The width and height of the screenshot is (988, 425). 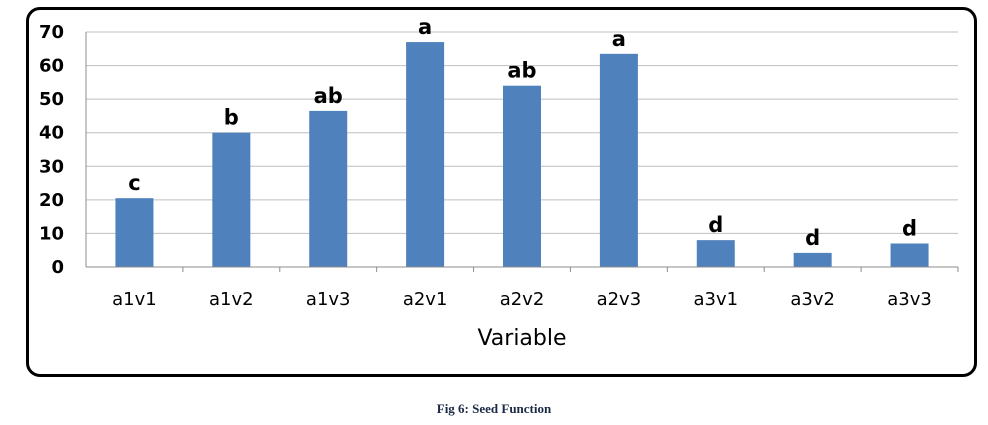 What do you see at coordinates (812, 299) in the screenshot?
I see `x-tick-label: a3v2` at bounding box center [812, 299].